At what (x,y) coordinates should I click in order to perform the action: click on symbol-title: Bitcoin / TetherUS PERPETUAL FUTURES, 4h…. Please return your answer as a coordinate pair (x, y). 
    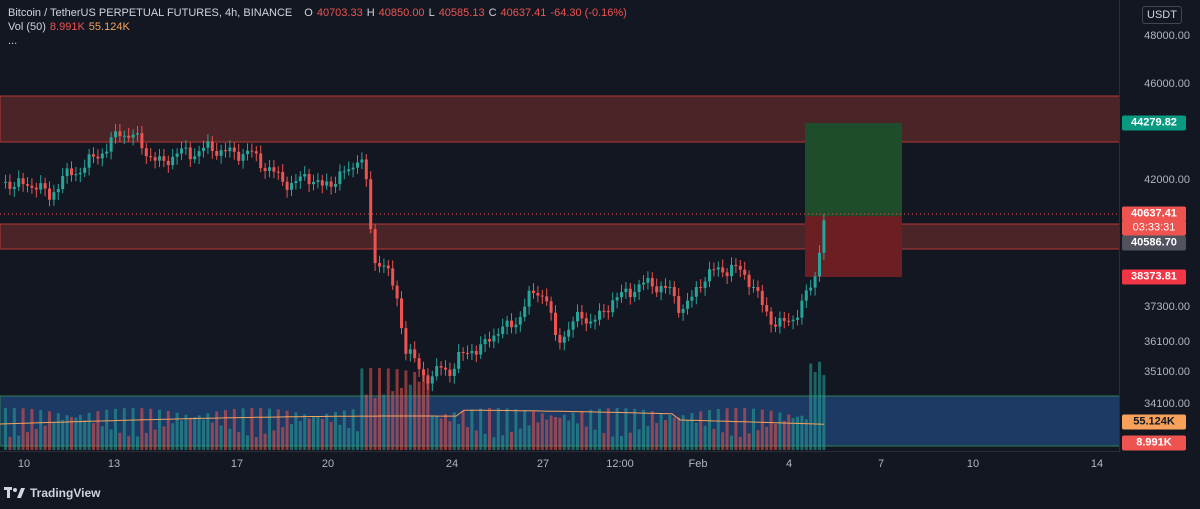
    Looking at the image, I should click on (150, 13).